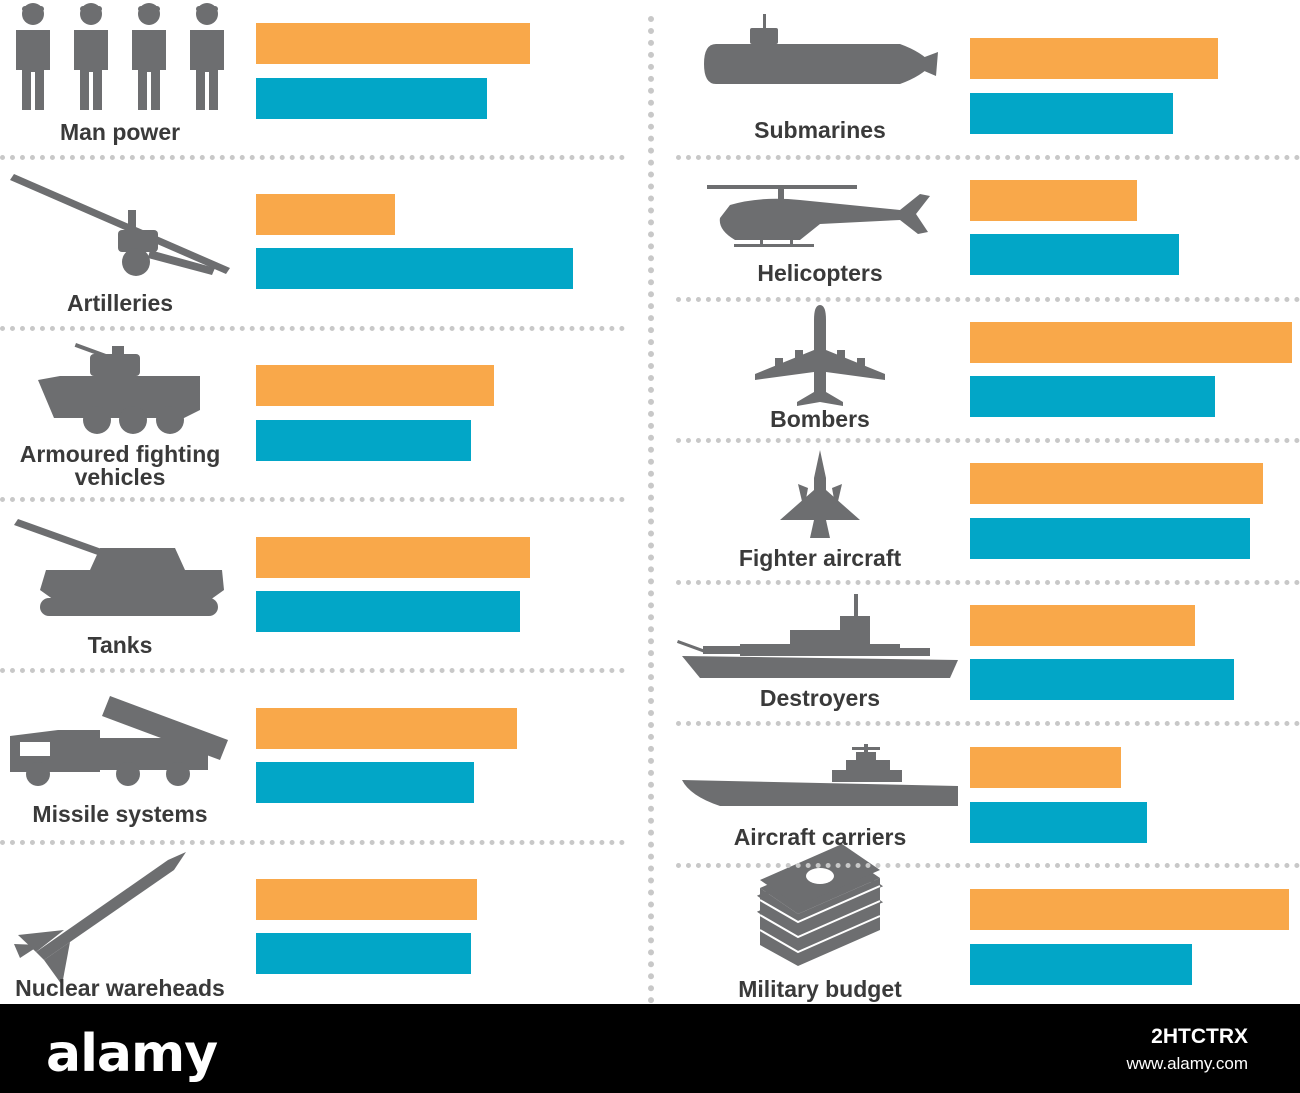 This screenshot has height=1093, width=1300. What do you see at coordinates (820, 130) in the screenshot?
I see `category-label-submarines: Submarines` at bounding box center [820, 130].